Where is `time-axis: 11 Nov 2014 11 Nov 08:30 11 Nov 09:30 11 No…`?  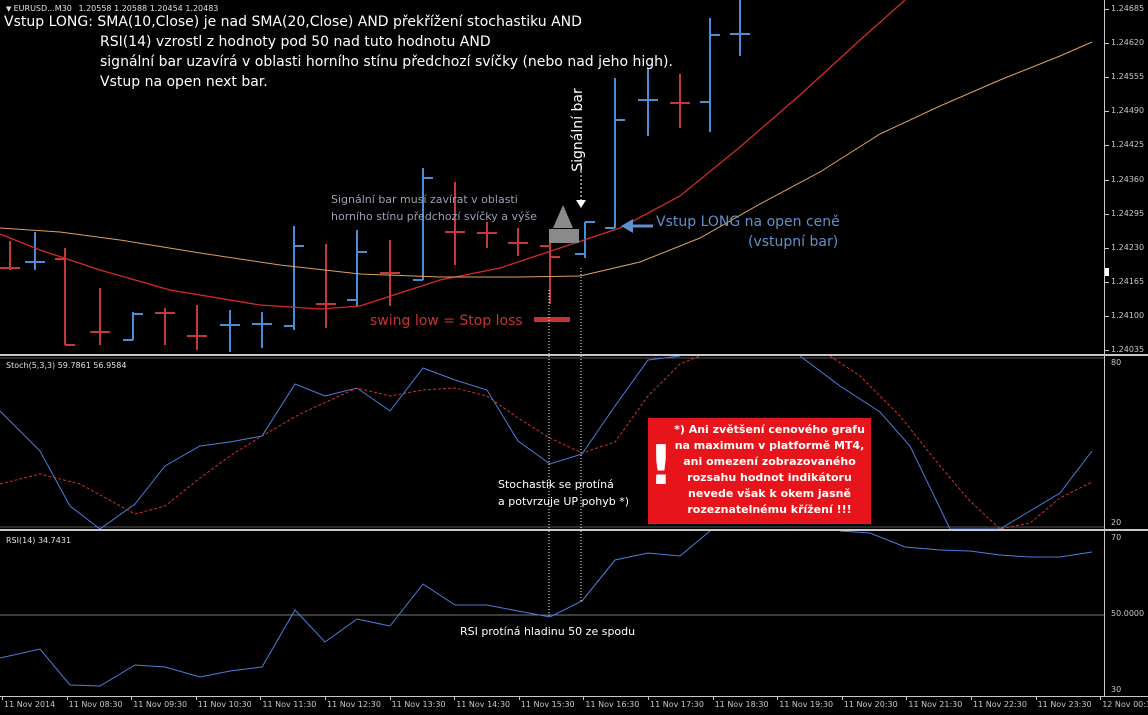
time-axis: 11 Nov 2014 11 Nov 08:30 11 Nov 09:30 11 No… is located at coordinates (574, 705).